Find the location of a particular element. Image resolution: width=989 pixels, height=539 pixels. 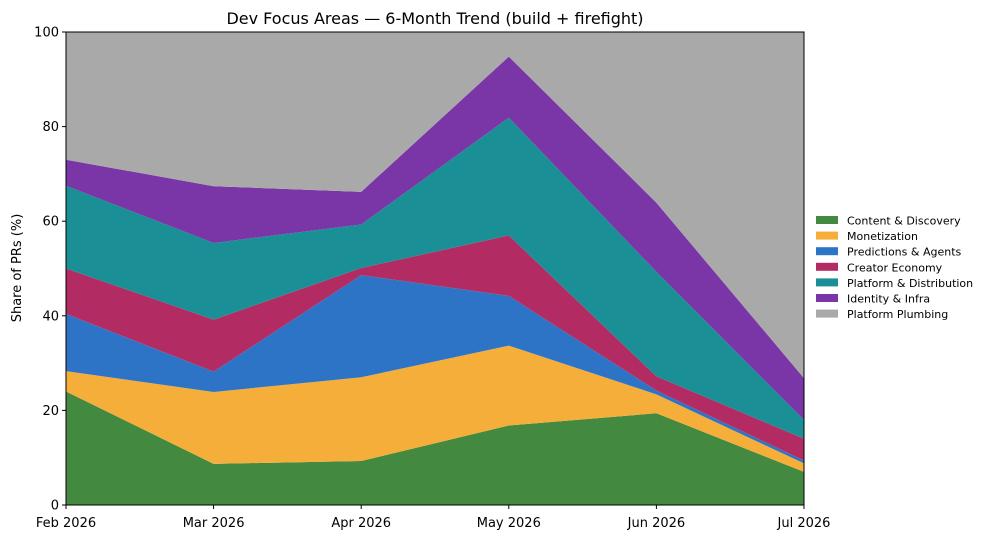

y-tick-label: 40 is located at coordinates (50, 316).